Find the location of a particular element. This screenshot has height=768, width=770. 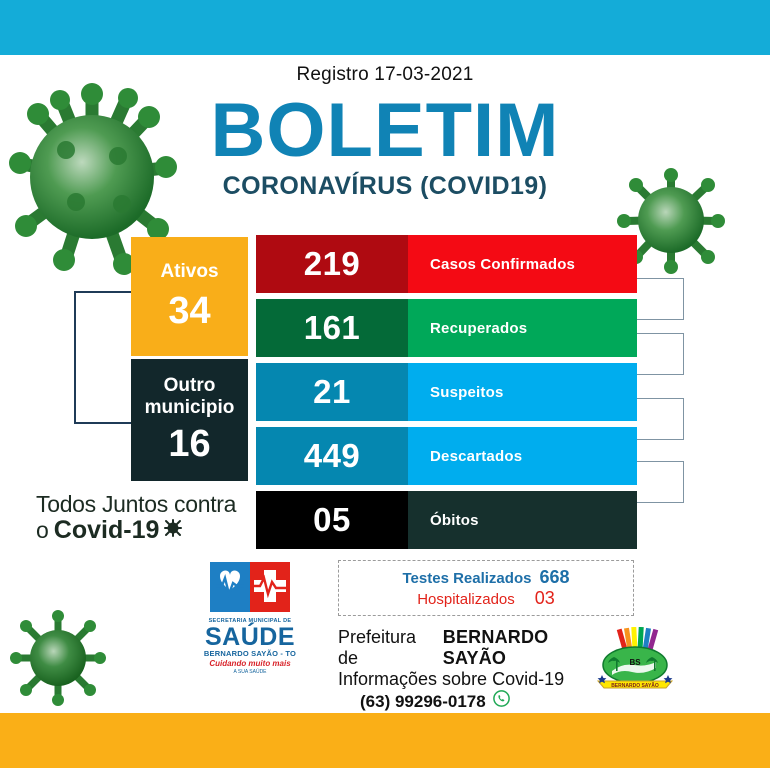

brasao-initials: BS is located at coordinates (635, 662).